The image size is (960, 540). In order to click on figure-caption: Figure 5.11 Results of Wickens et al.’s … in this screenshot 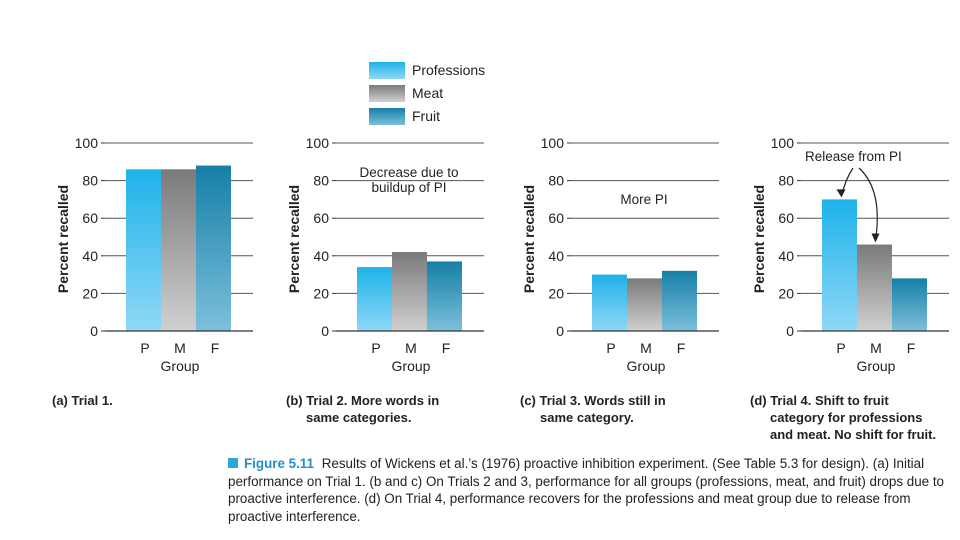, I will do `click(588, 490)`.